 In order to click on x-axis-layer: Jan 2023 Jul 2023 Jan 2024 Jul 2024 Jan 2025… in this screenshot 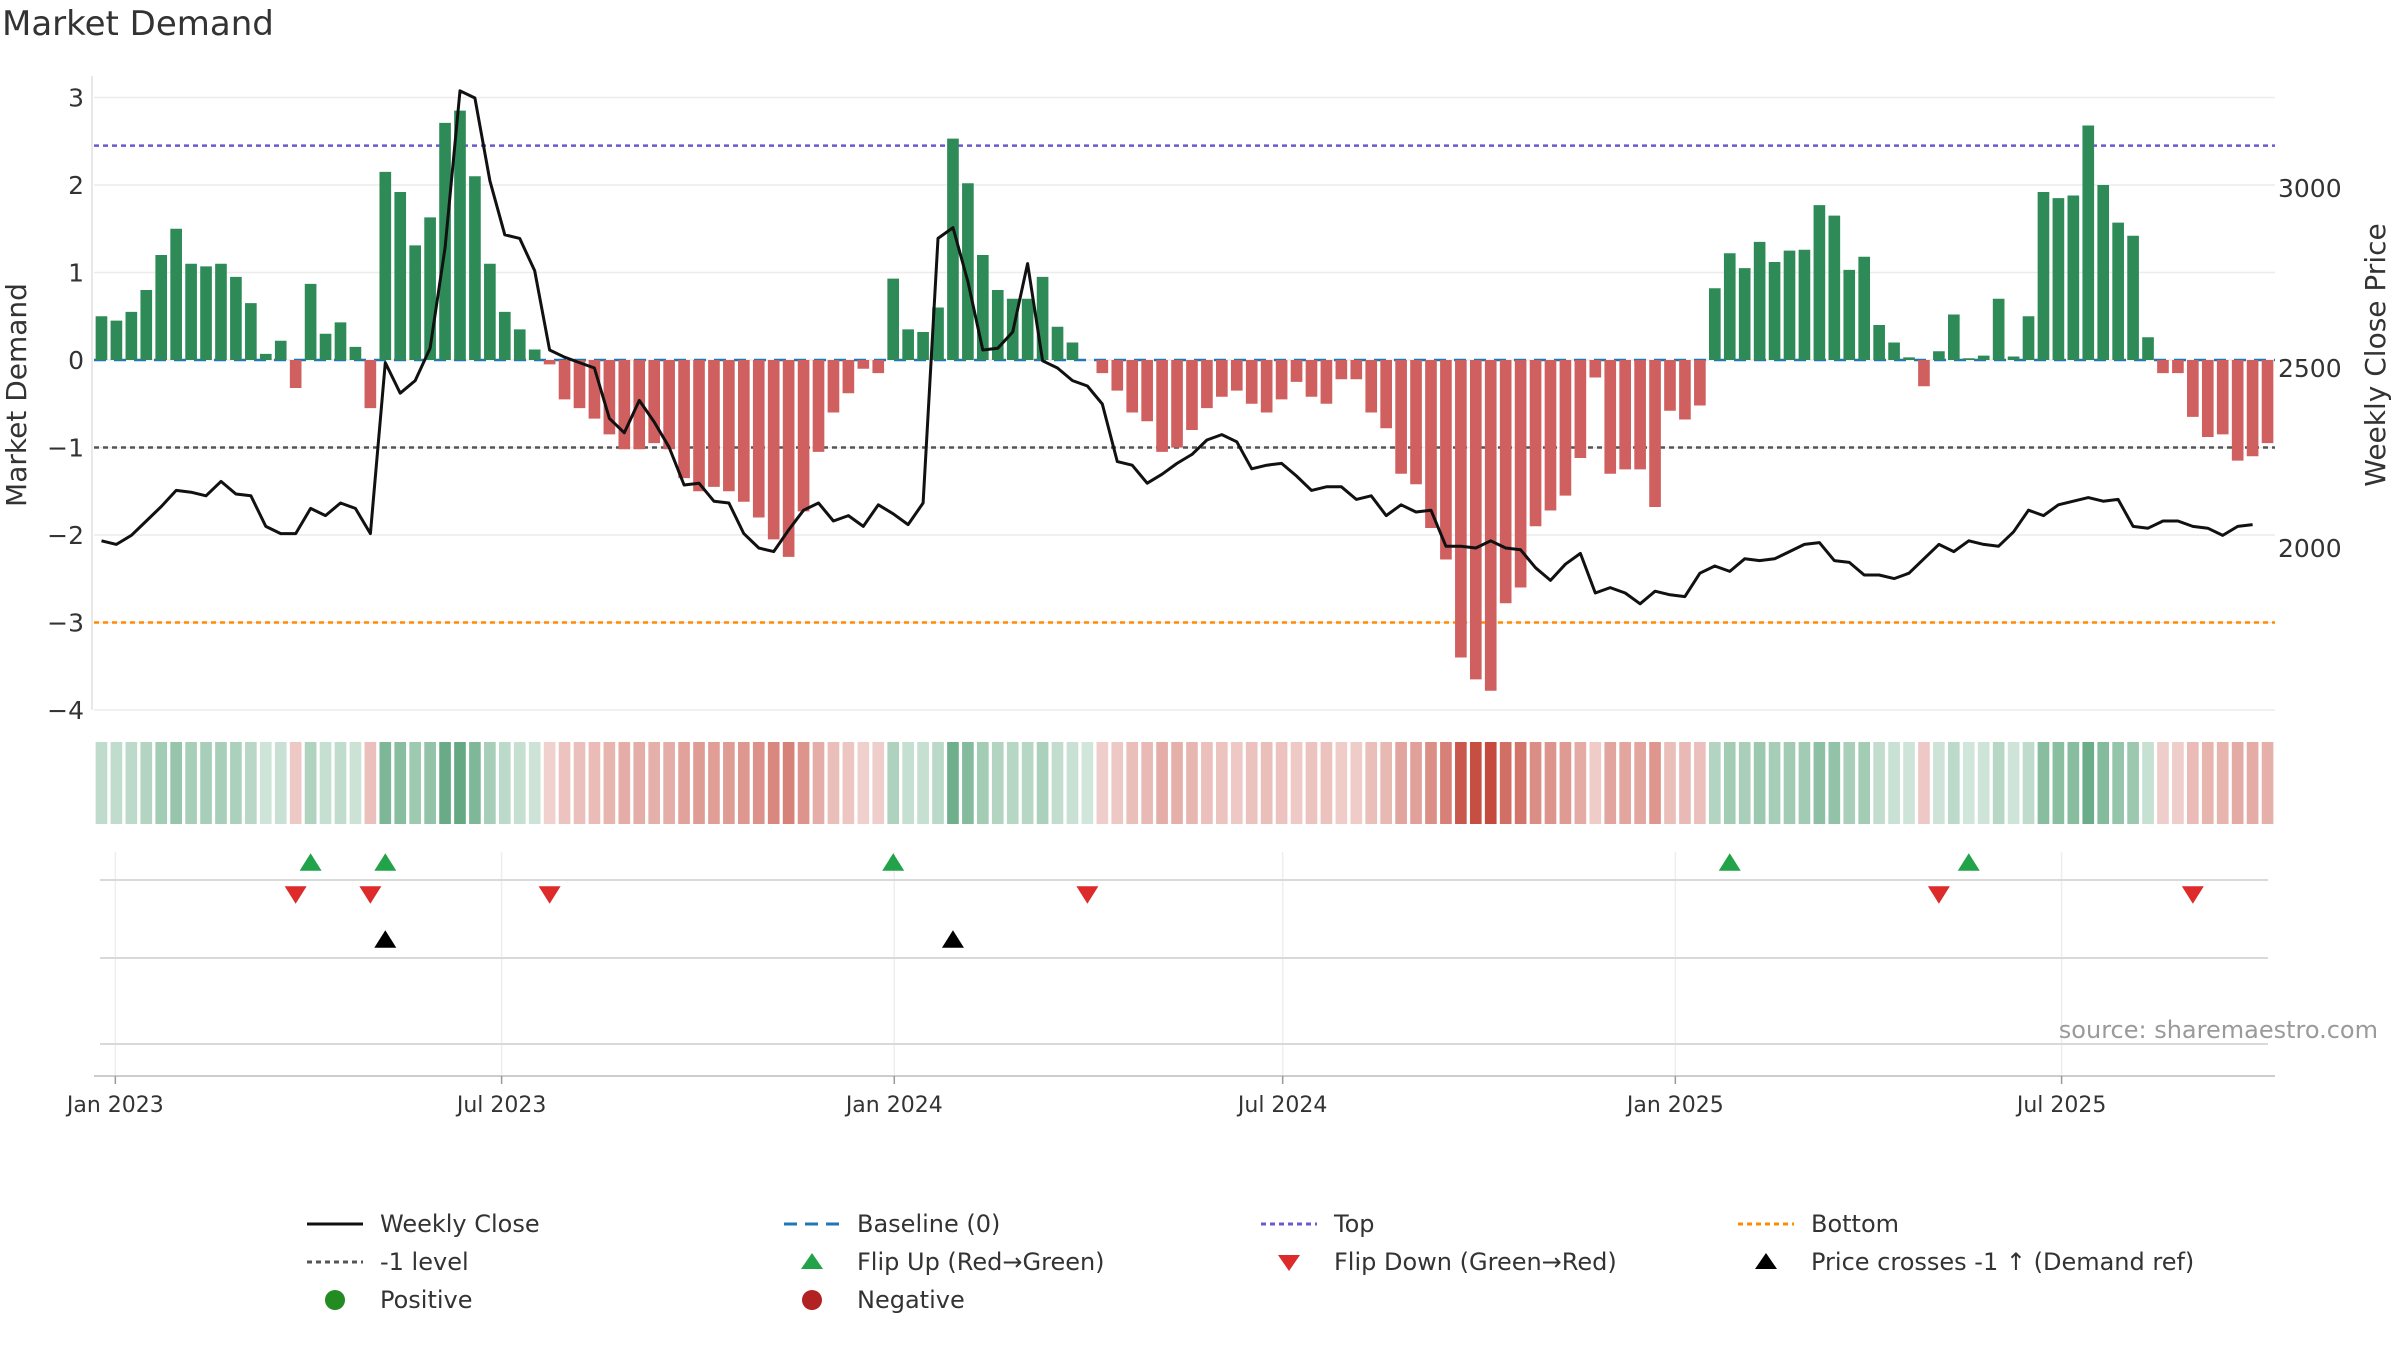, I will do `click(1170, 1096)`.